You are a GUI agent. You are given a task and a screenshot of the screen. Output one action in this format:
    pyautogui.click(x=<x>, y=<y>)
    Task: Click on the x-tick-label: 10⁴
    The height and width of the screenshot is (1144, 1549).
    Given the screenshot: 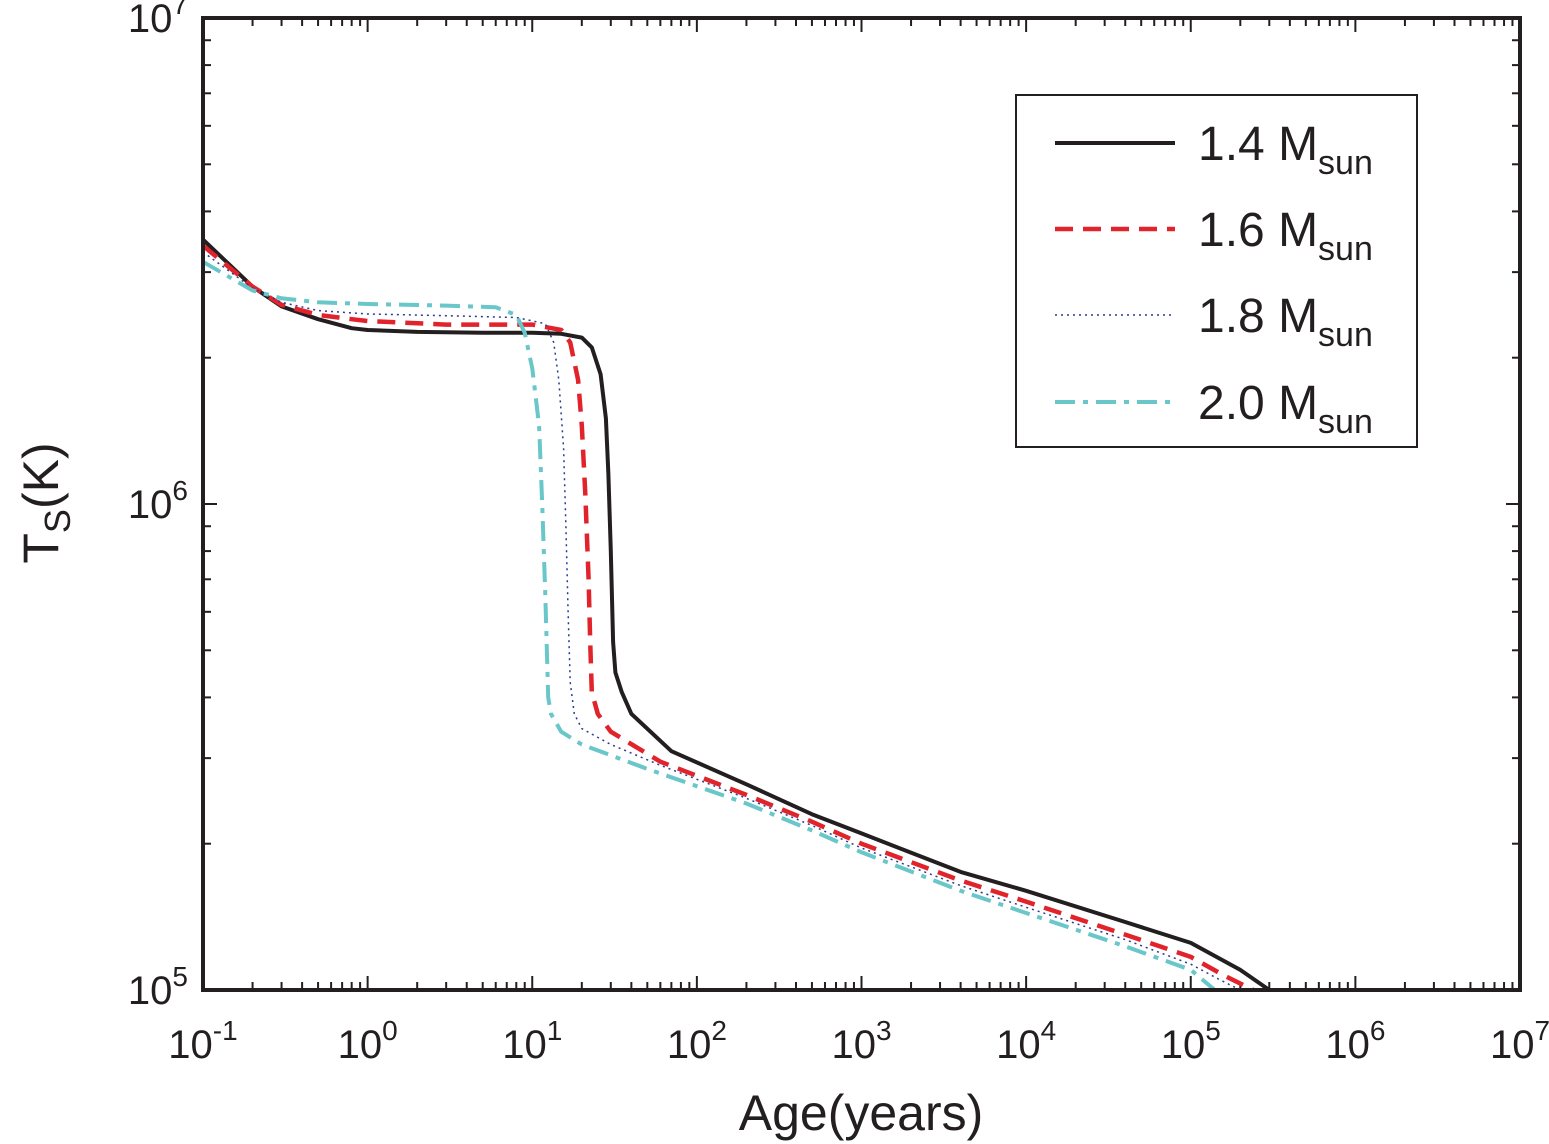 What is the action you would take?
    pyautogui.click(x=1026, y=1041)
    